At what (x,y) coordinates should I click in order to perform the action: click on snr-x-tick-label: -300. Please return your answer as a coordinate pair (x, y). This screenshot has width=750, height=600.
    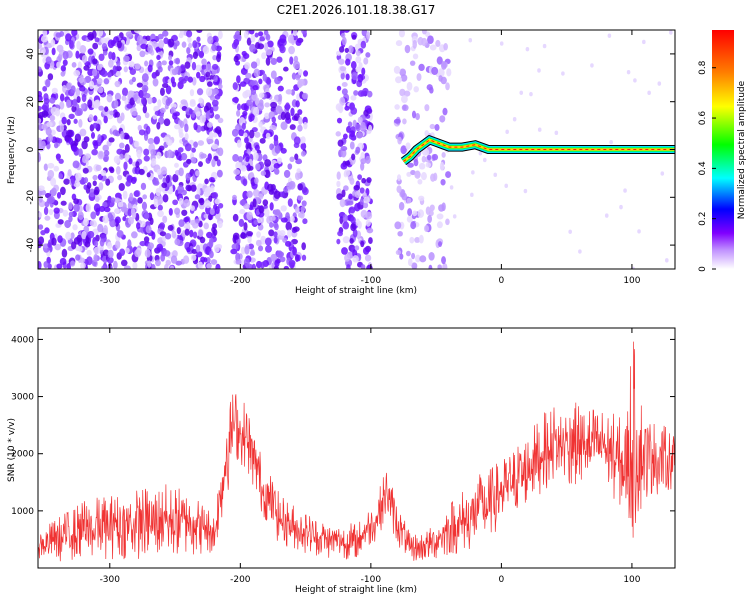
    Looking at the image, I should click on (110, 580).